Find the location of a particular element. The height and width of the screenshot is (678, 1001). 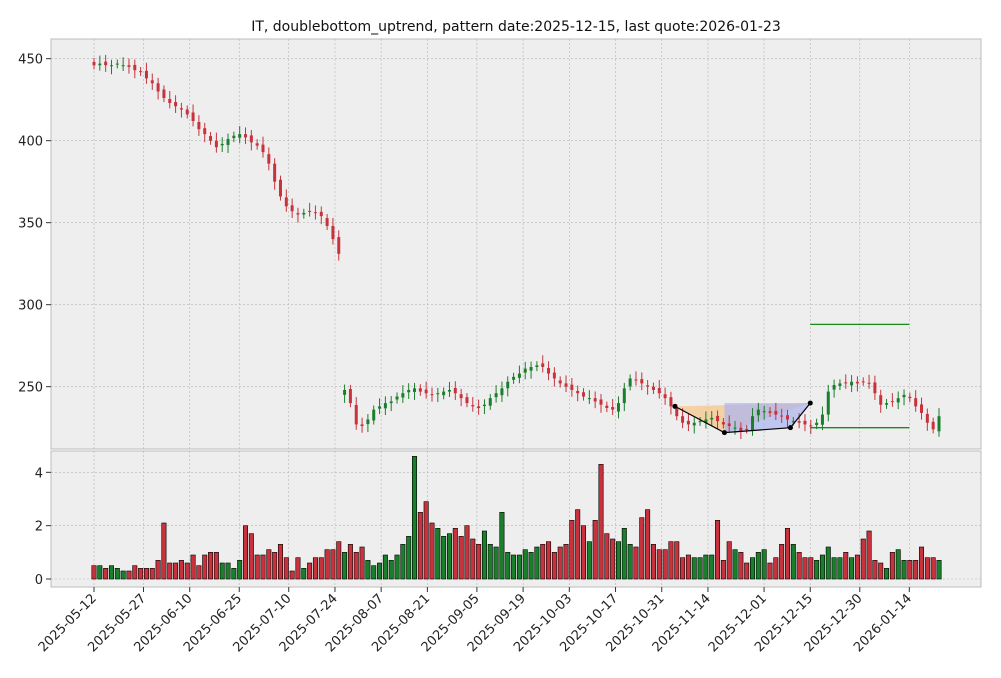

price-tick-label: 350 is located at coordinates (30, 224).